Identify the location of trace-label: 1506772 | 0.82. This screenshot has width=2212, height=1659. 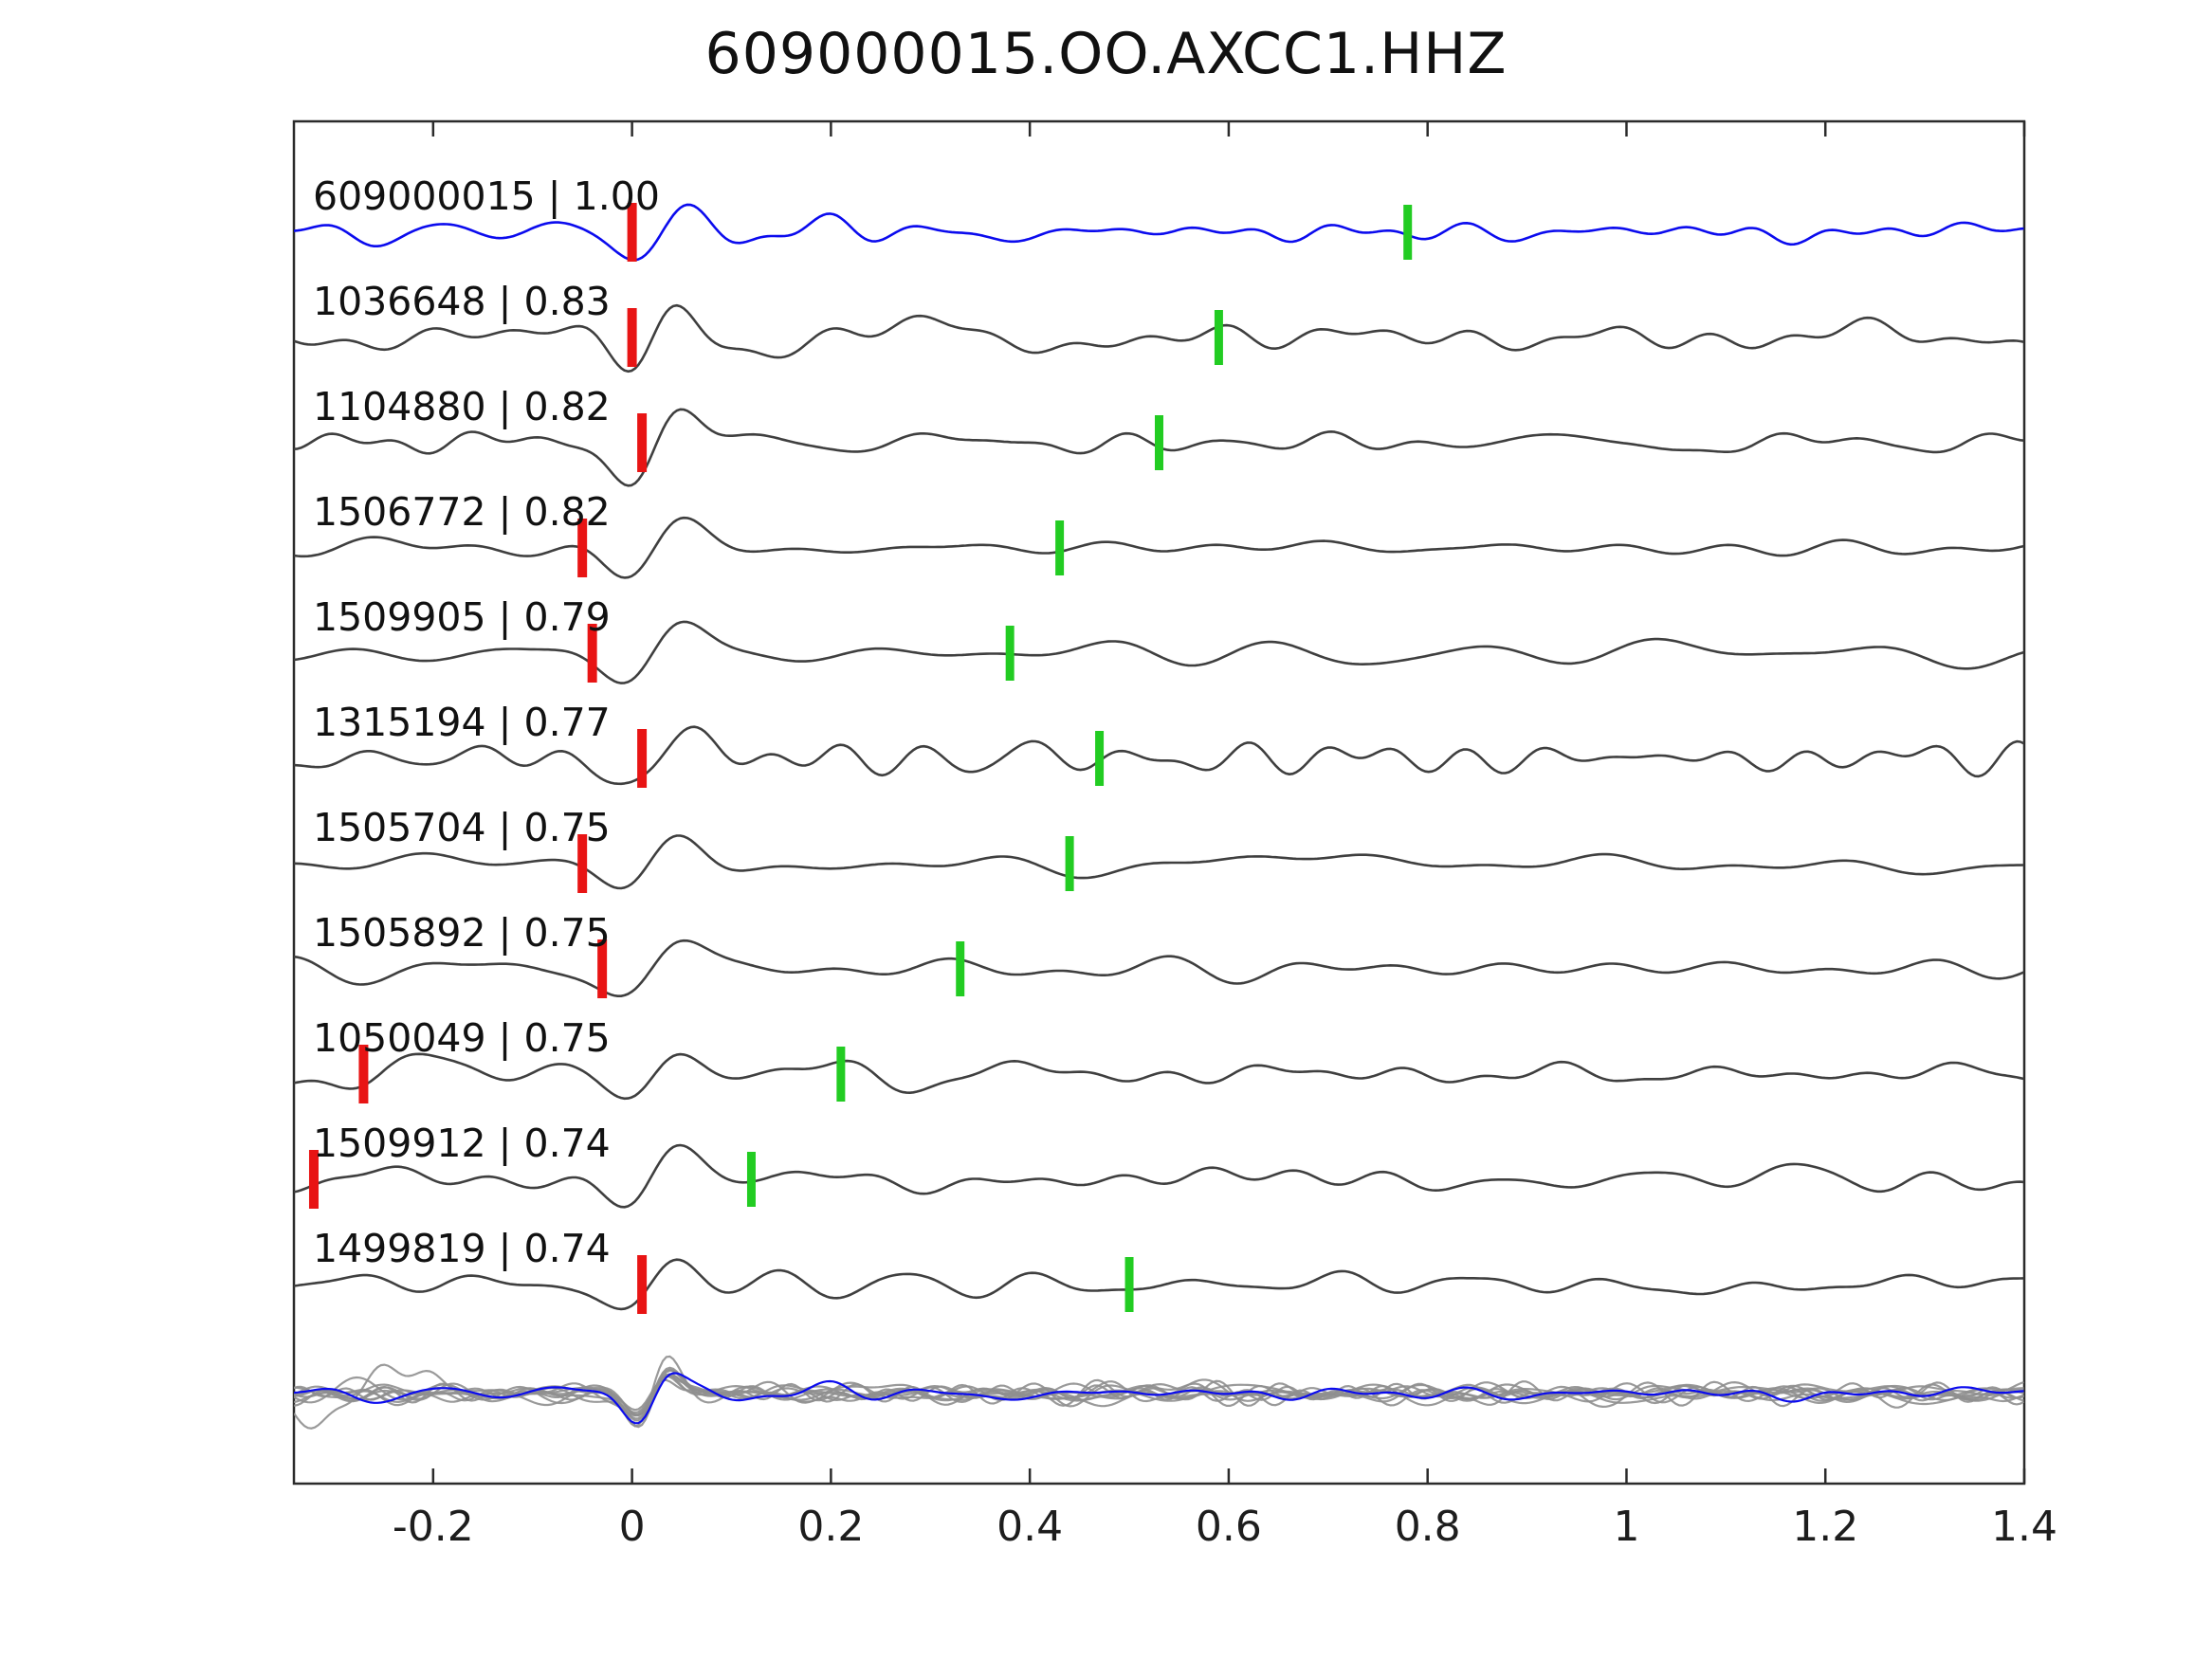
(462, 512).